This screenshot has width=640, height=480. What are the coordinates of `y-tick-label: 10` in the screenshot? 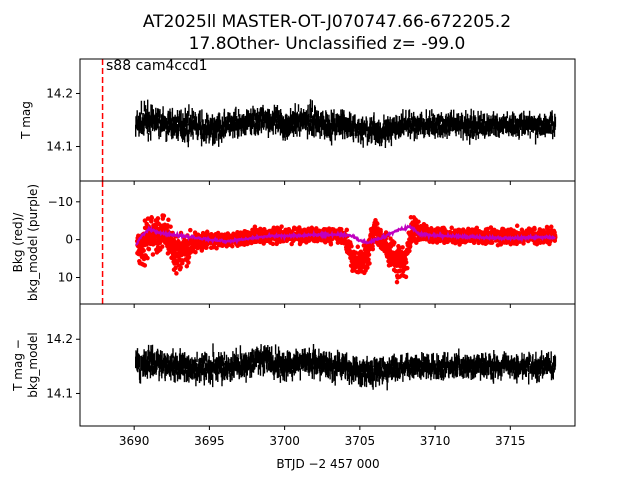 It's located at (65, 278).